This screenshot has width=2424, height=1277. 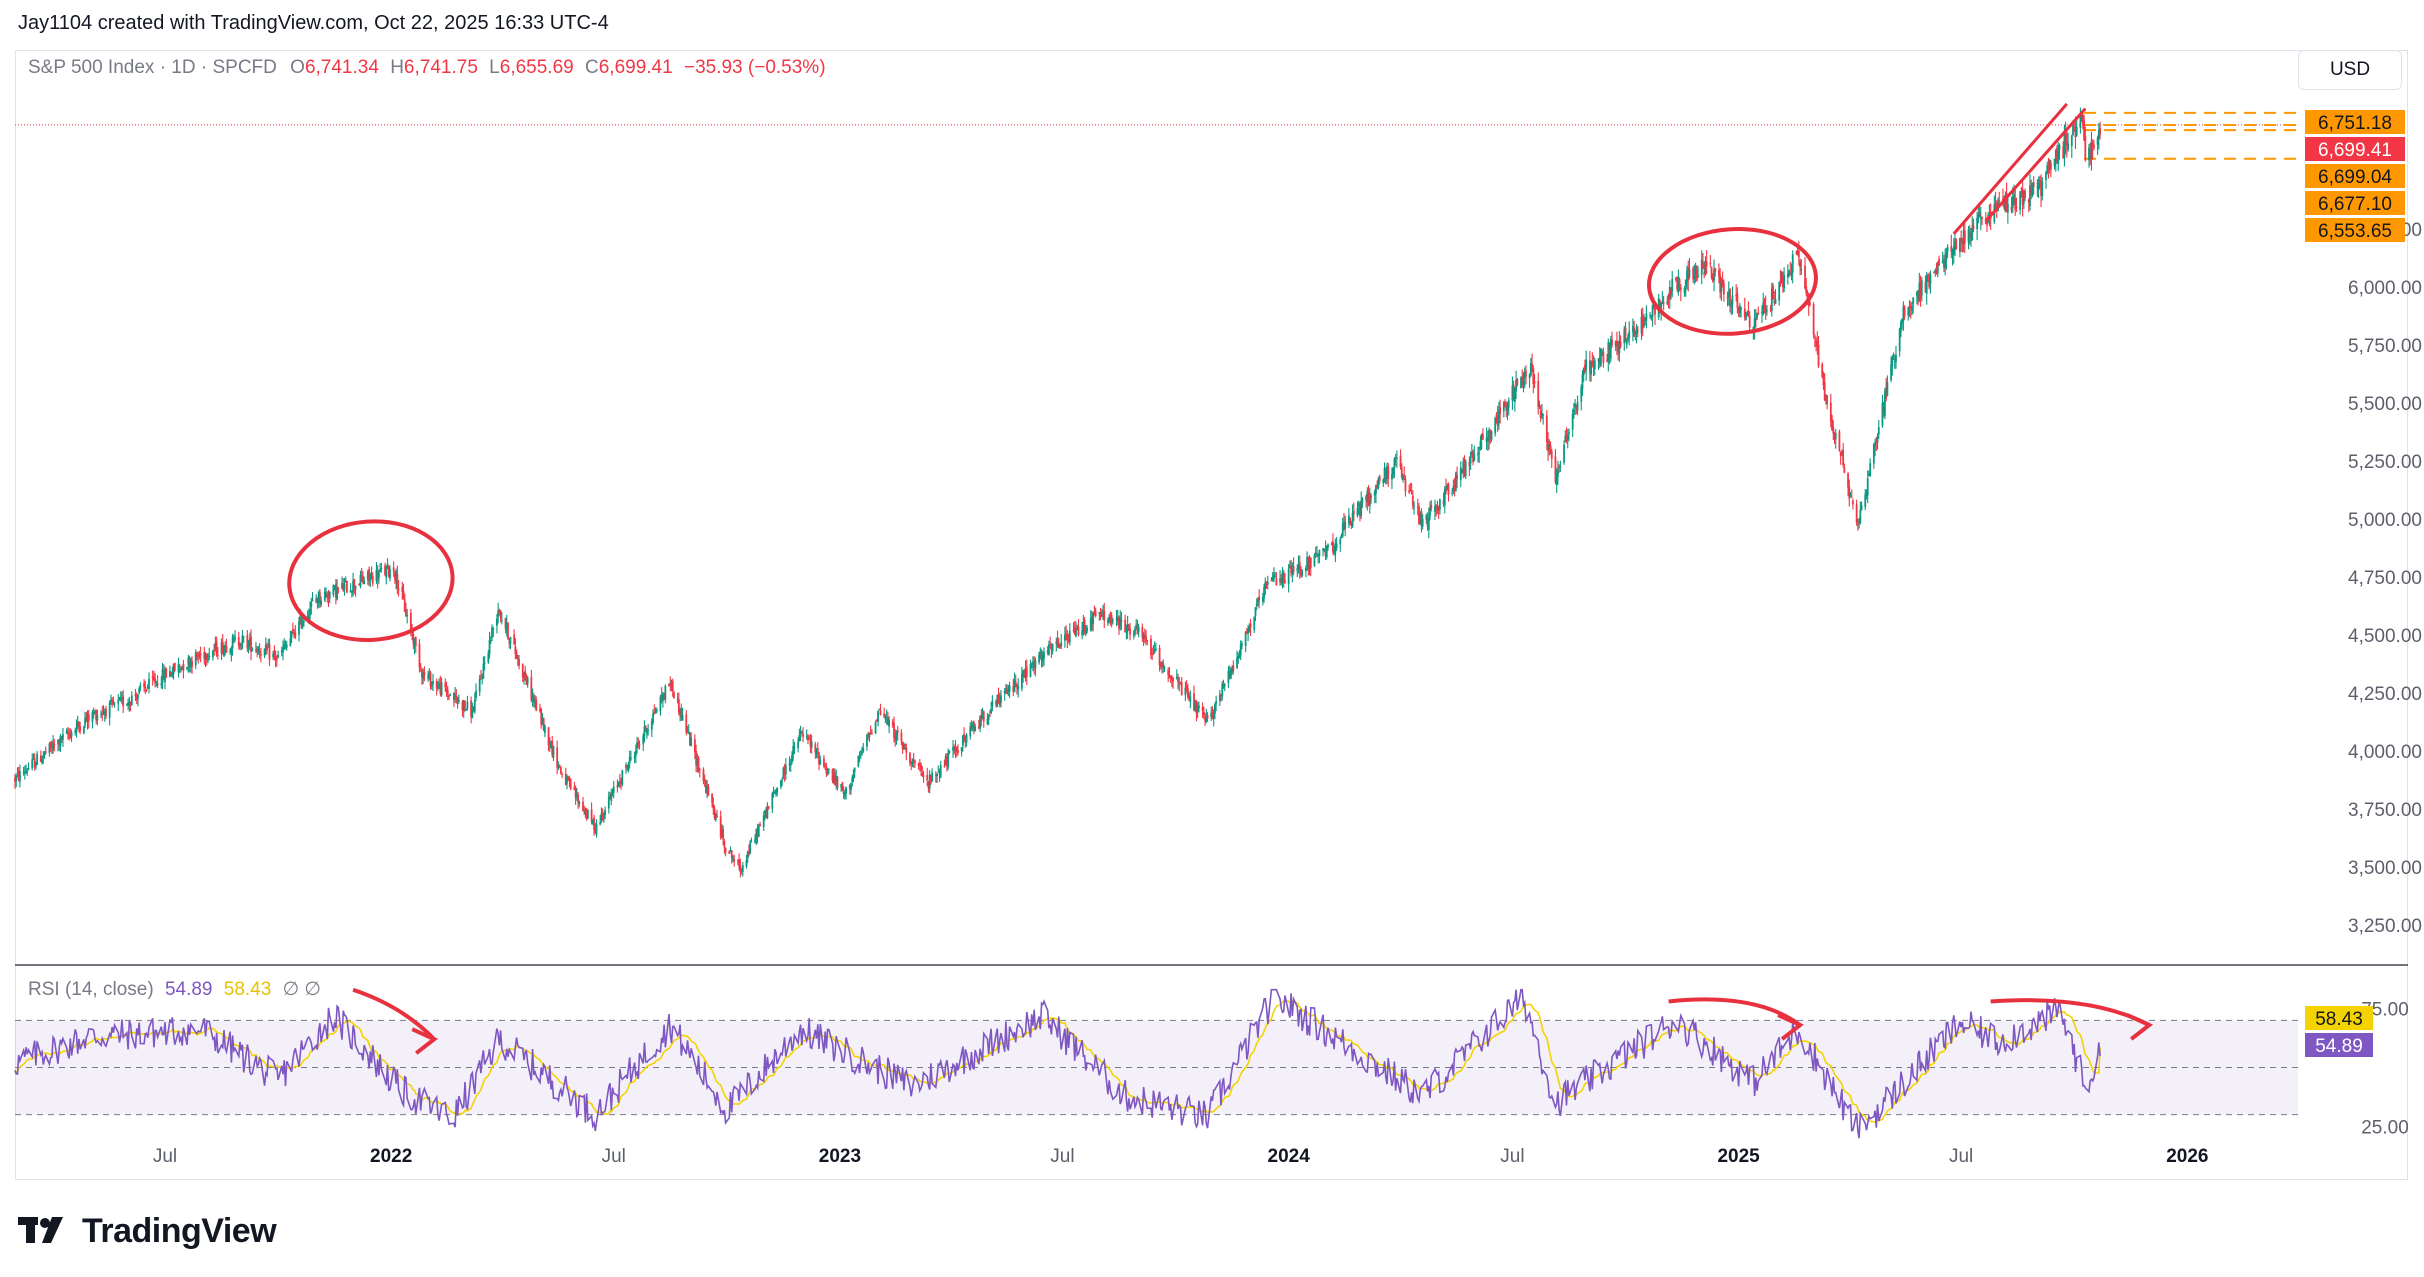 What do you see at coordinates (2385, 1127) in the screenshot?
I see `rsi-tick-label: 25.00` at bounding box center [2385, 1127].